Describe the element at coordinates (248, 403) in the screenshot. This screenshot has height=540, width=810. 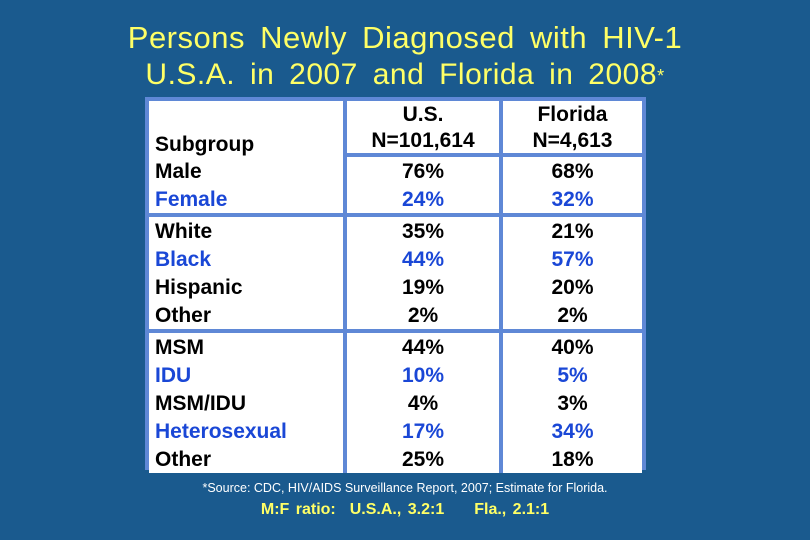
I see `row-subgroup: MSM/IDU` at that location.